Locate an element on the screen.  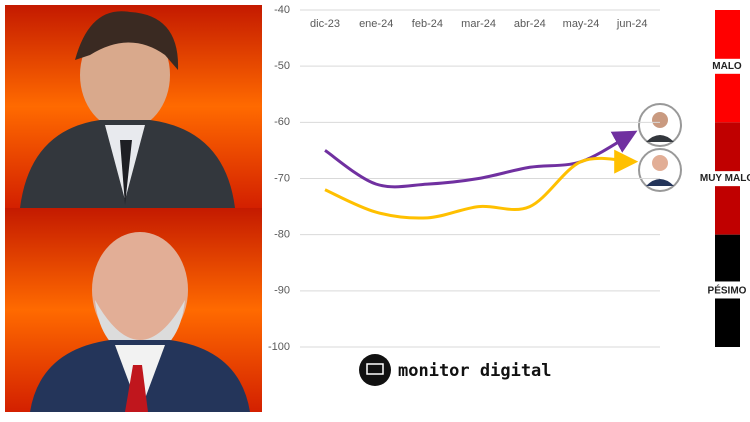
x-tick-label: may-24 is located at coordinates (581, 24).